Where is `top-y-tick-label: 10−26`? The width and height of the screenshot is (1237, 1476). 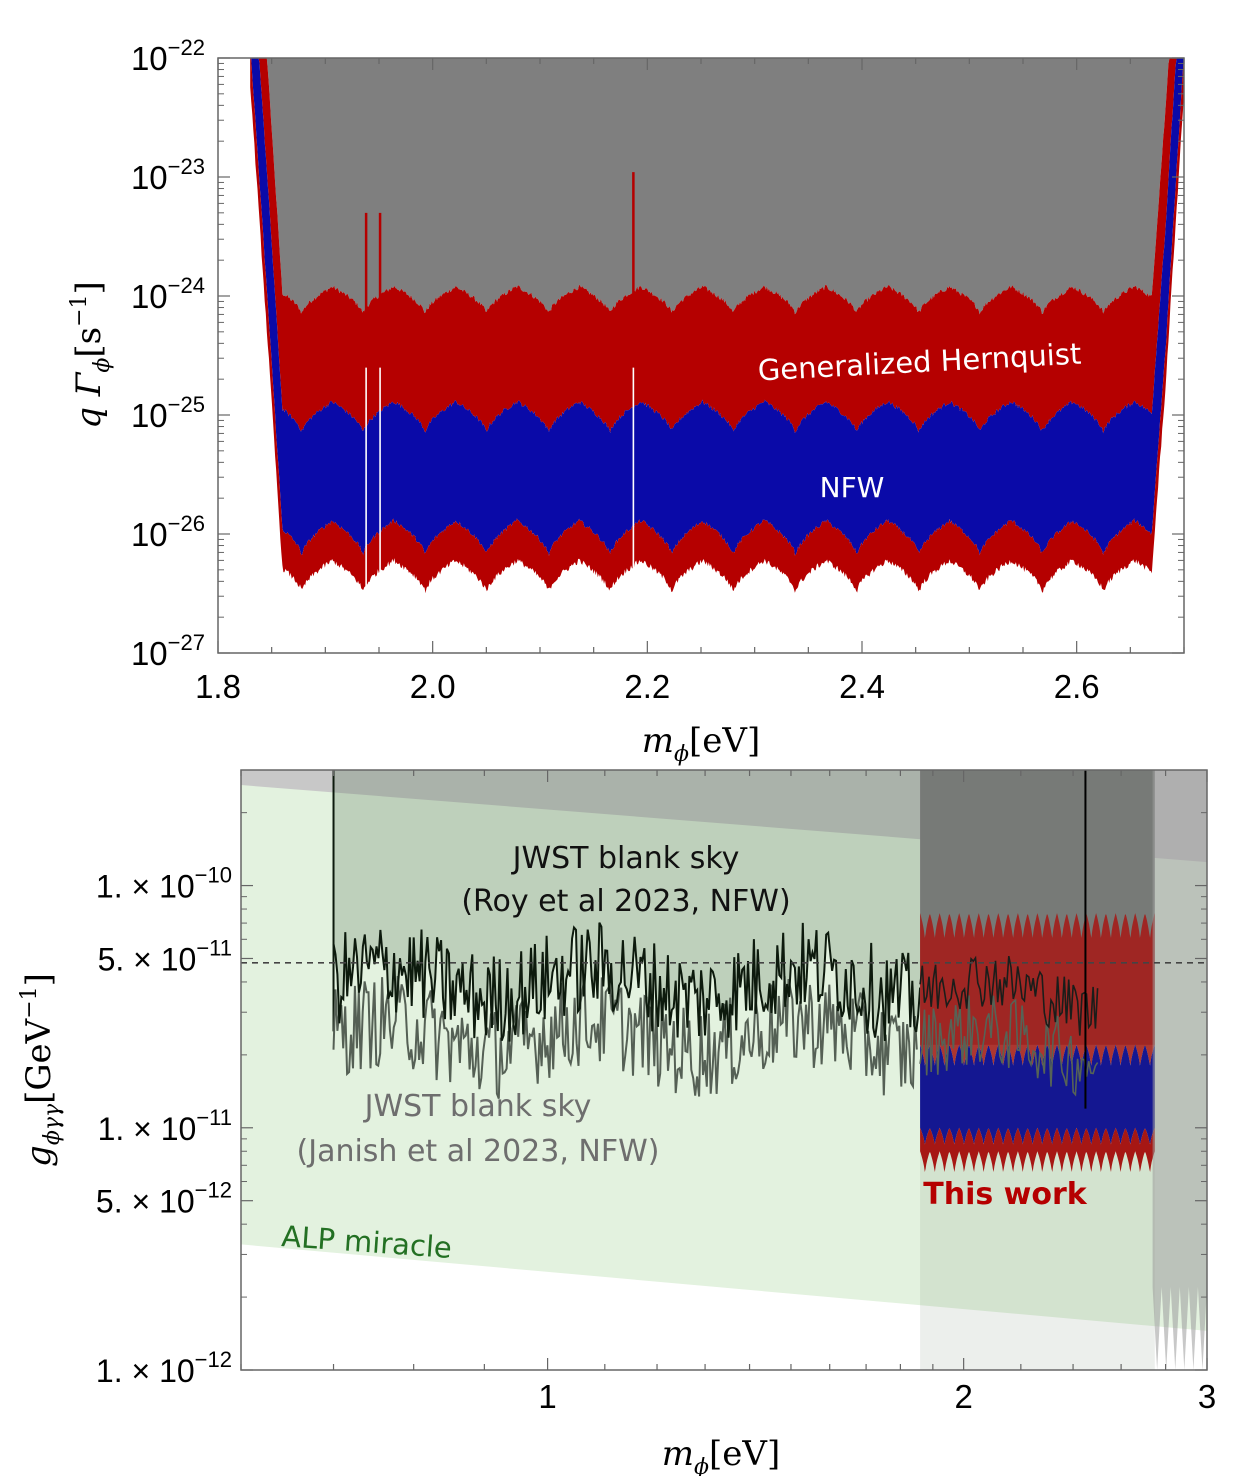 top-y-tick-label: 10−26 is located at coordinates (168, 532).